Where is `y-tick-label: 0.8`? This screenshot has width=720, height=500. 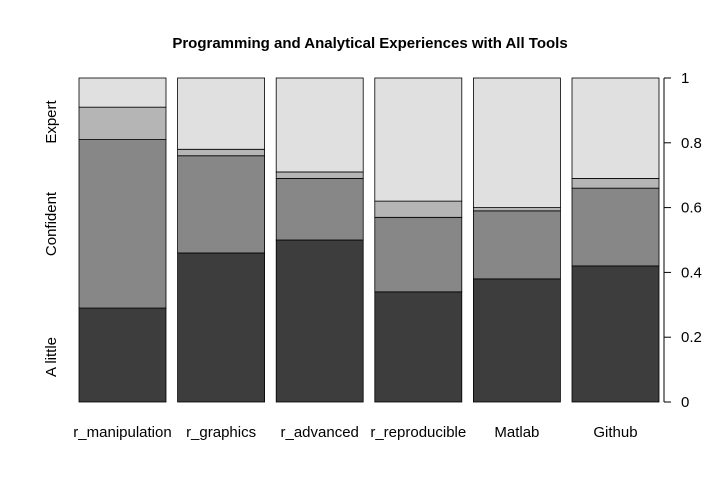 y-tick-label: 0.8 is located at coordinates (691, 143).